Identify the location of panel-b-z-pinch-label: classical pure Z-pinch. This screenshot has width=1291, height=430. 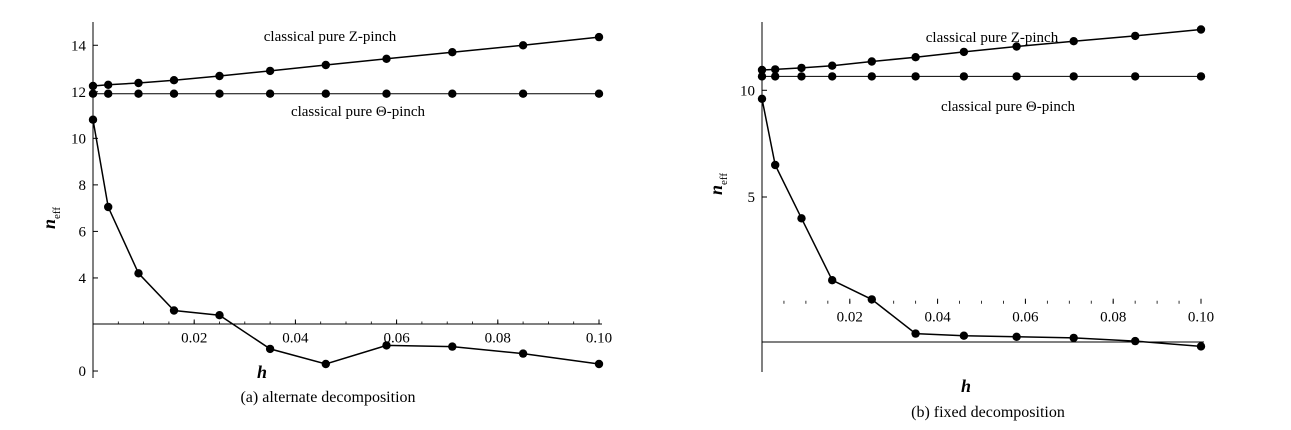
(992, 38).